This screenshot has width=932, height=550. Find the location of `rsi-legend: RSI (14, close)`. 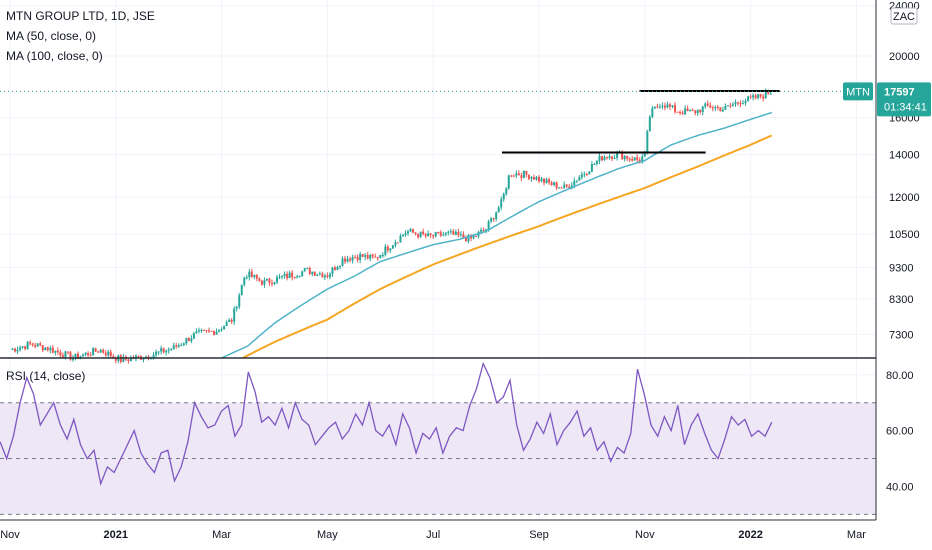

rsi-legend: RSI (14, close) is located at coordinates (46, 376).